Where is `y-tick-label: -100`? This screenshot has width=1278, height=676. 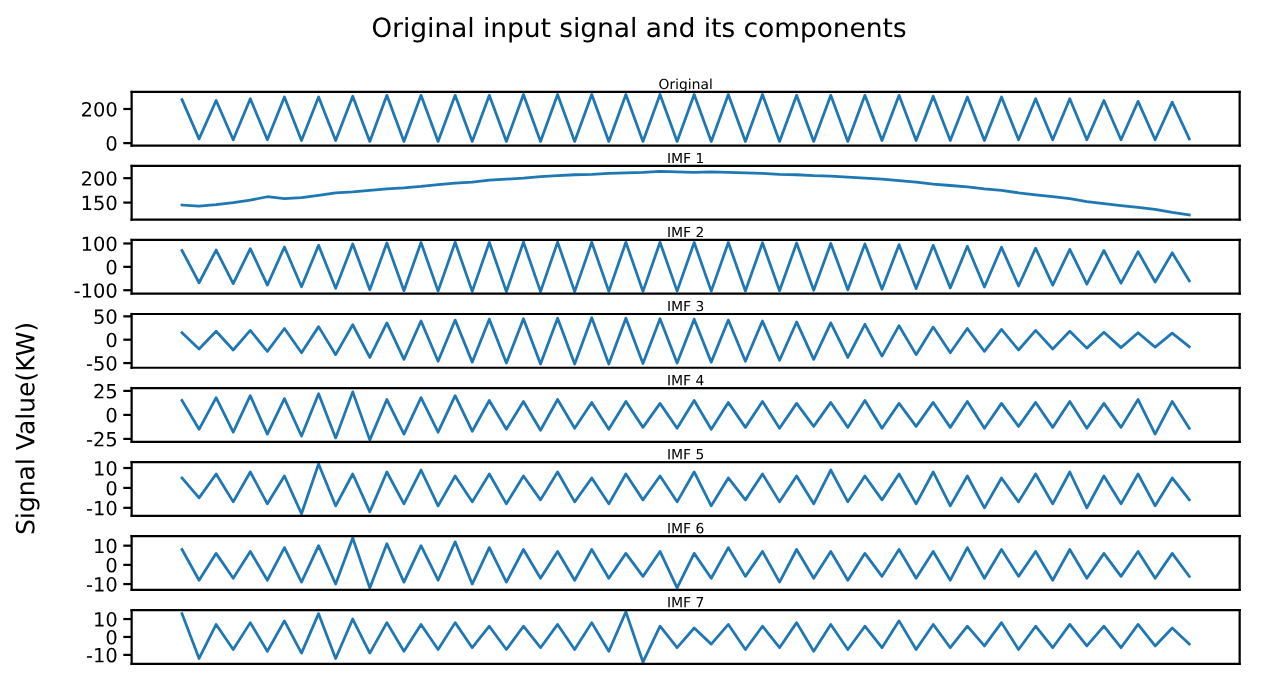
y-tick-label: -100 is located at coordinates (95, 290).